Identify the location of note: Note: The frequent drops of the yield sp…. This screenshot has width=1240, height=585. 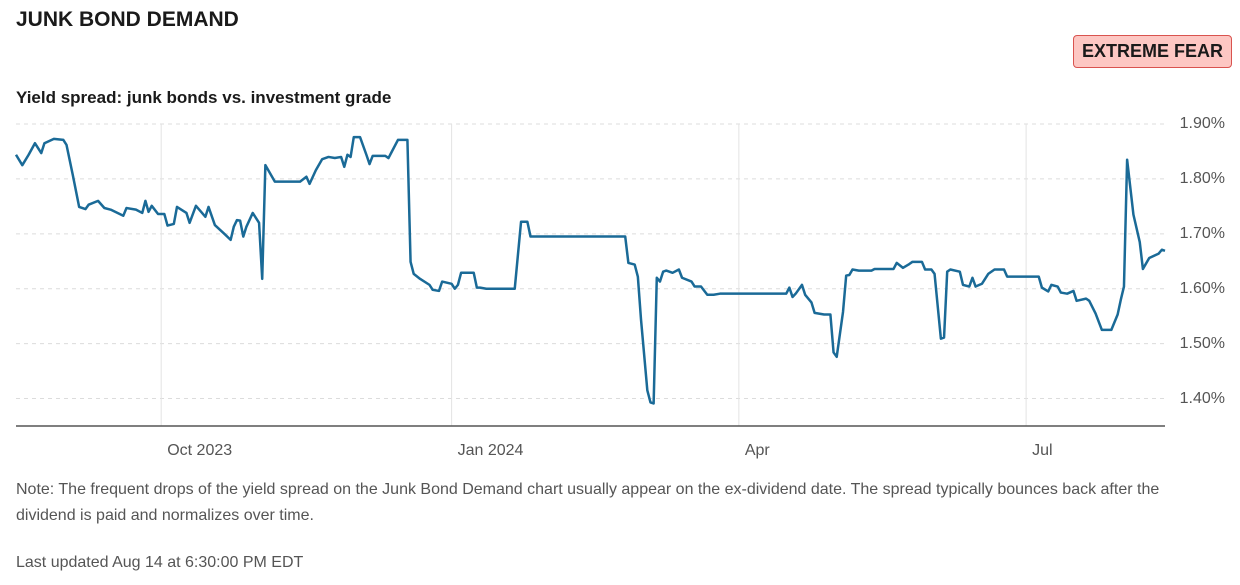
(588, 502).